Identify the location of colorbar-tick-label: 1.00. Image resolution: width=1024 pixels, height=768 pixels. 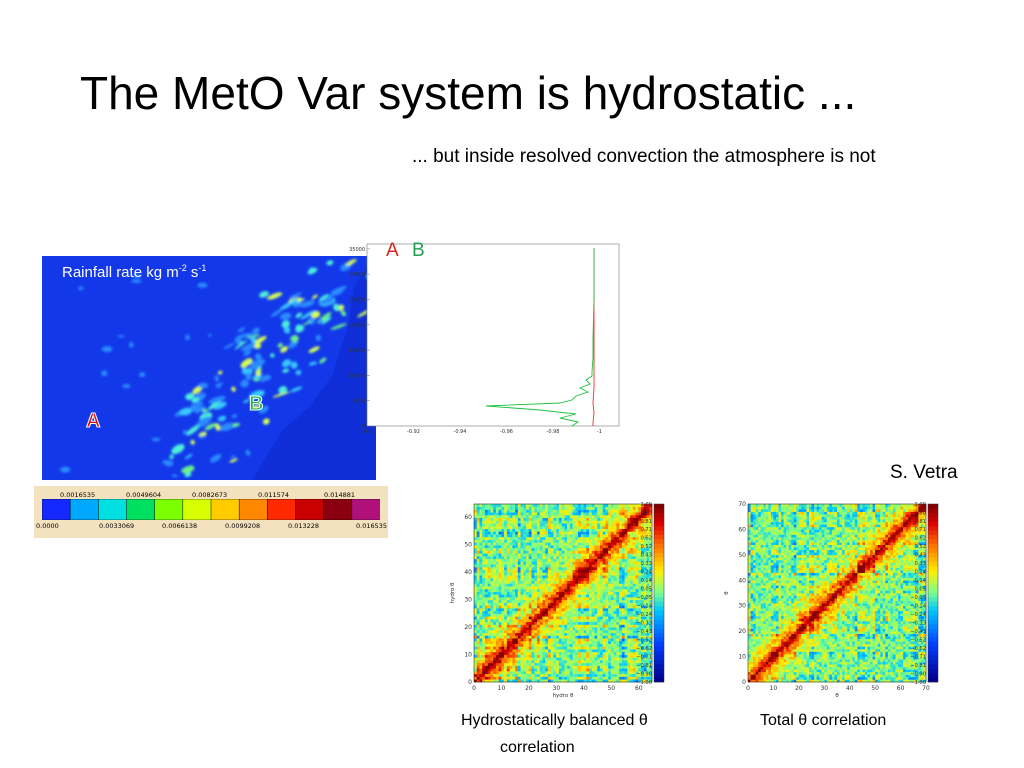
(920, 505).